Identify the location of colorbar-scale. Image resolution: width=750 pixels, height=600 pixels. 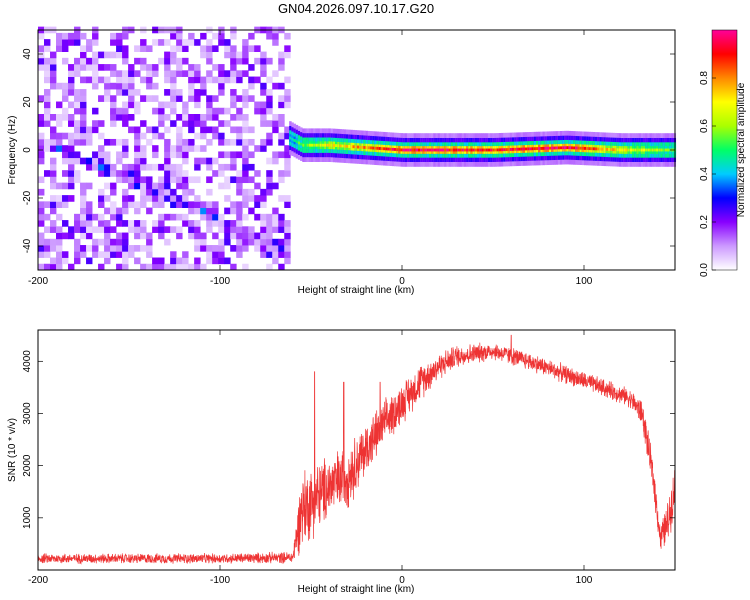
(724, 150).